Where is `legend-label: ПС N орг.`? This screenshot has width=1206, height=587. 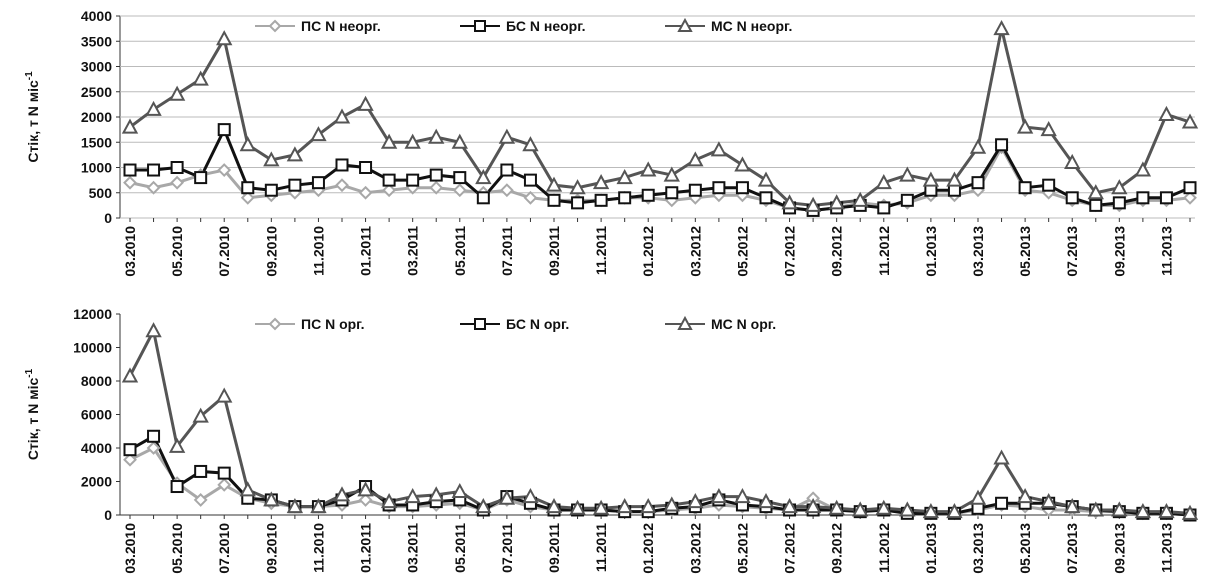 legend-label: ПС N орг. is located at coordinates (333, 324).